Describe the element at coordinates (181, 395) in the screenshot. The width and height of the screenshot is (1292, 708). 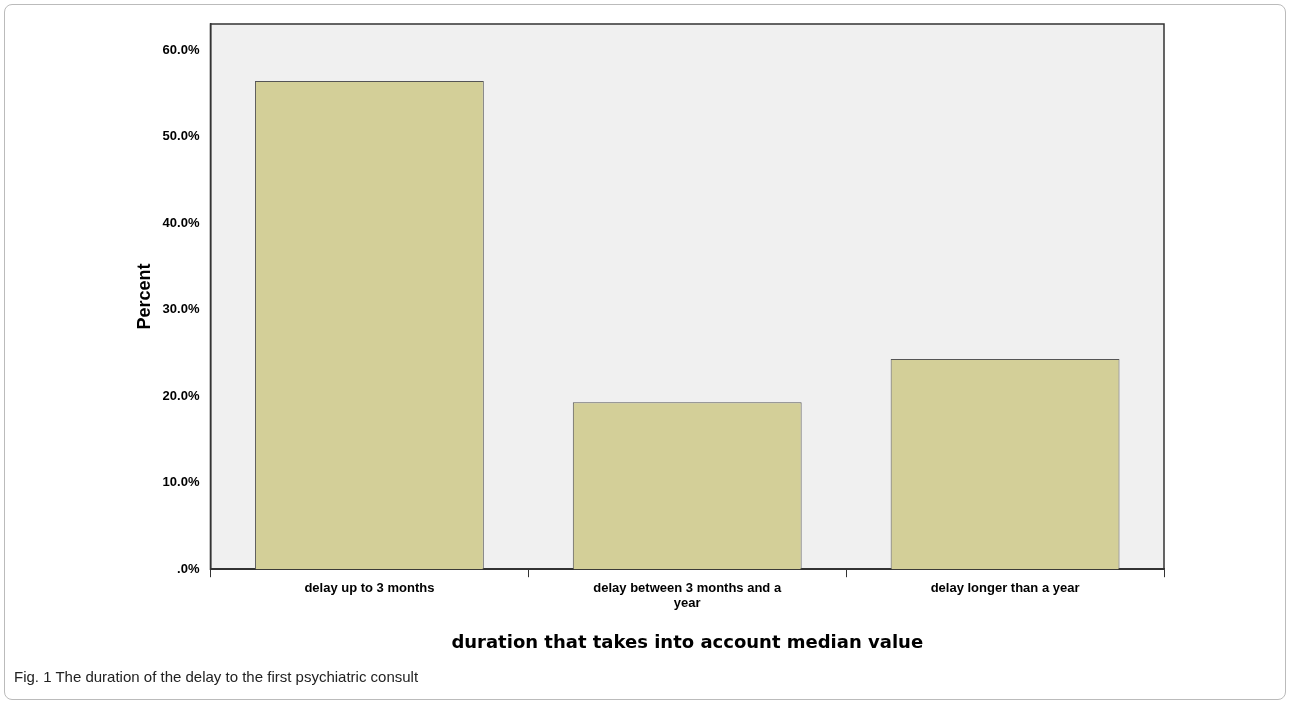
I see `y-tick-label: 20.0%` at that location.